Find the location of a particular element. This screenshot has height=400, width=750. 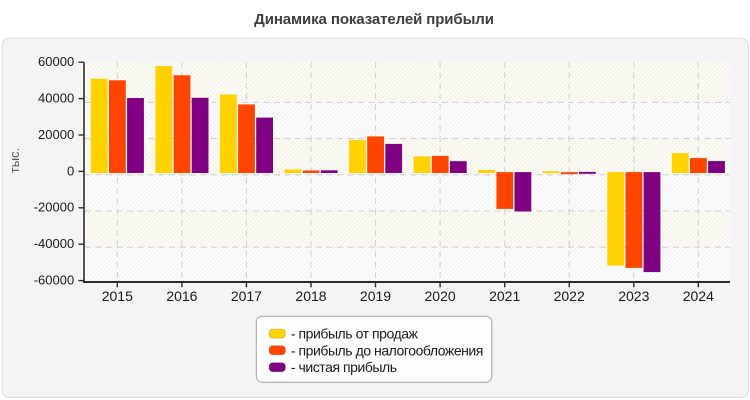

svg-text: 2017 is located at coordinates (246, 296).